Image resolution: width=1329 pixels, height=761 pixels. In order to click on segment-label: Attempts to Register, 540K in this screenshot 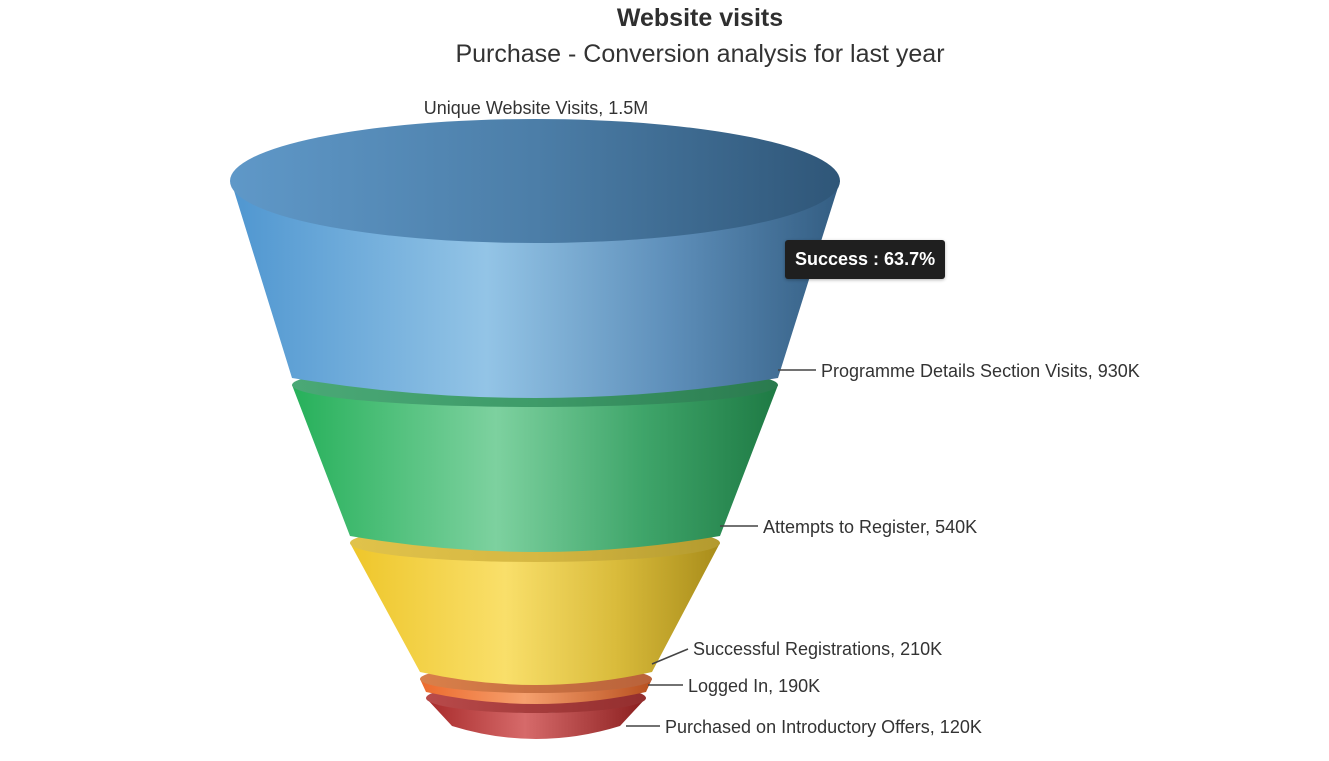, I will do `click(870, 527)`.